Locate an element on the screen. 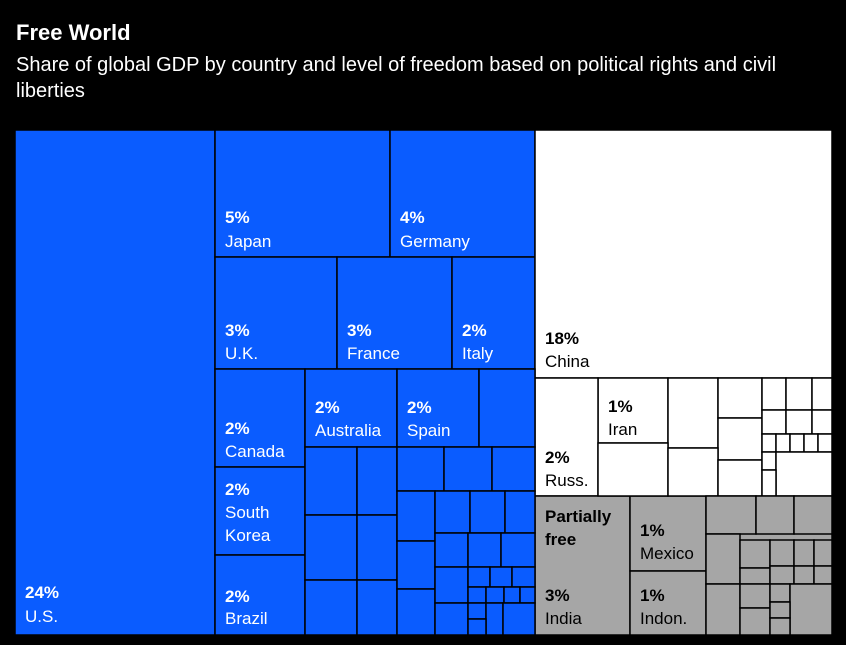 This screenshot has height=645, width=846. cell-brazil is located at coordinates (260, 595).